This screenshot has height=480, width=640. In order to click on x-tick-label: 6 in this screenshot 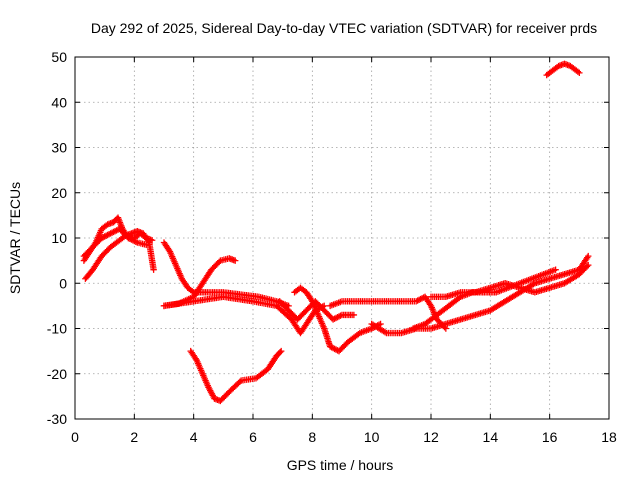, I will do `click(253, 437)`.